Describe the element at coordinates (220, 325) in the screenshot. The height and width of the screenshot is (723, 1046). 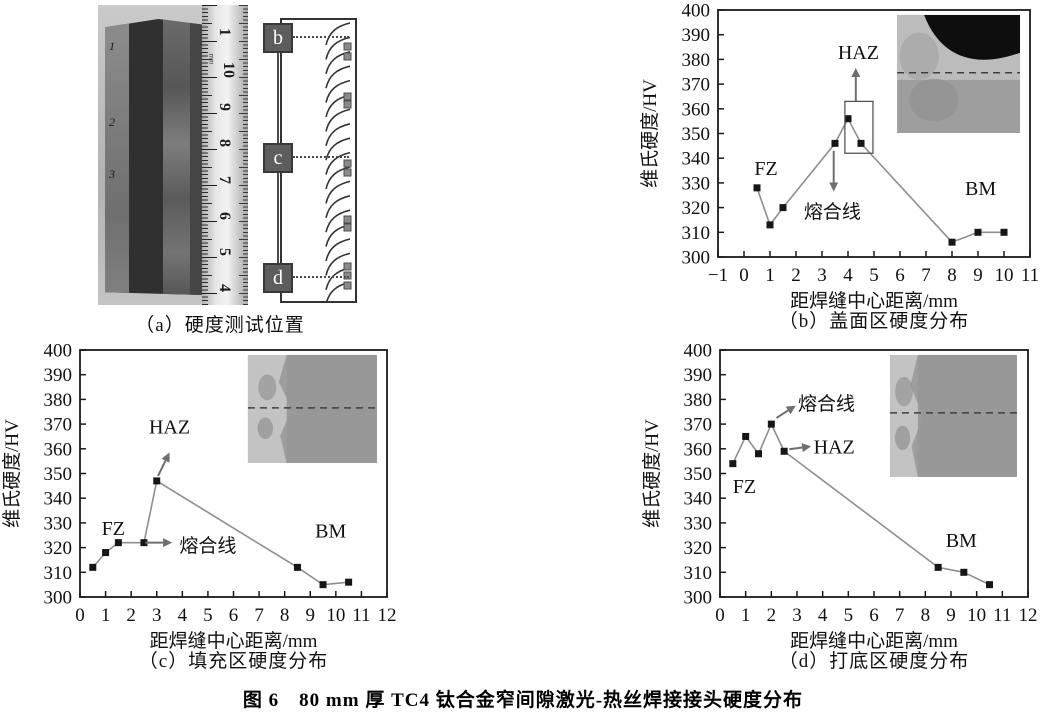
I see `caption-panel-a: （a）硬度测试位置` at that location.